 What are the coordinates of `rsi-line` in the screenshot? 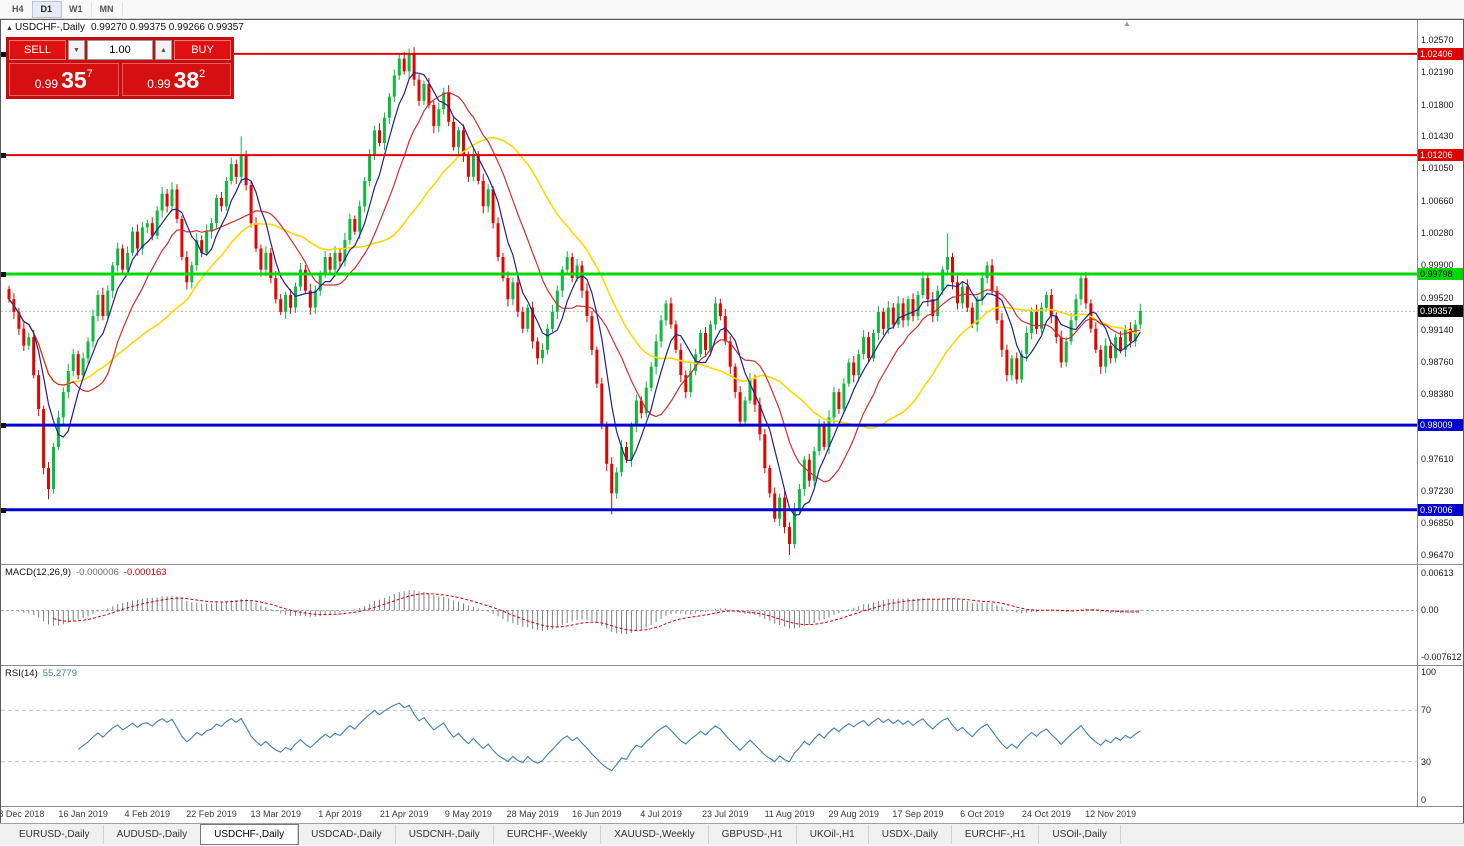 It's located at (609, 737).